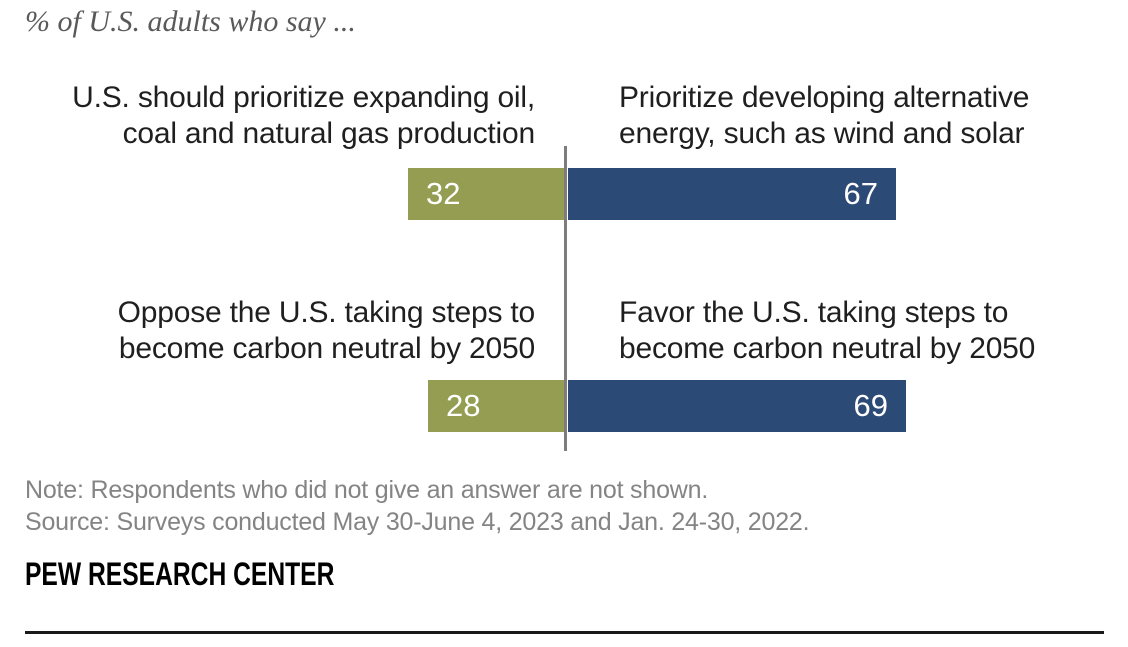 This screenshot has width=1128, height=647. What do you see at coordinates (824, 97) in the screenshot?
I see `row1-right-label-line1: Prioritize developing alternative` at bounding box center [824, 97].